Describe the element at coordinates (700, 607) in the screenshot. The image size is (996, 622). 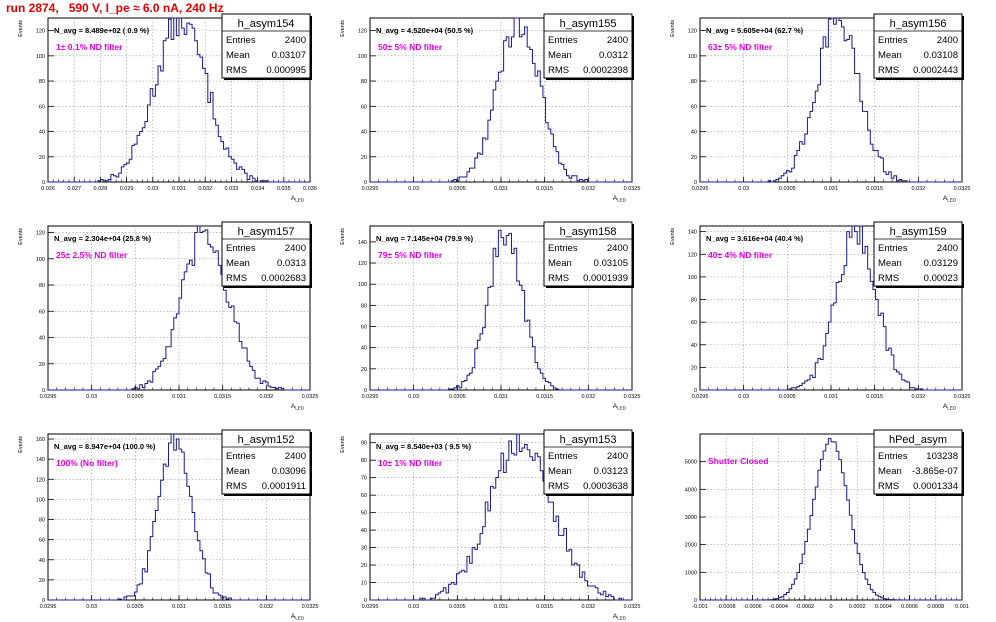
I see `x-tick-label: -0.001` at that location.